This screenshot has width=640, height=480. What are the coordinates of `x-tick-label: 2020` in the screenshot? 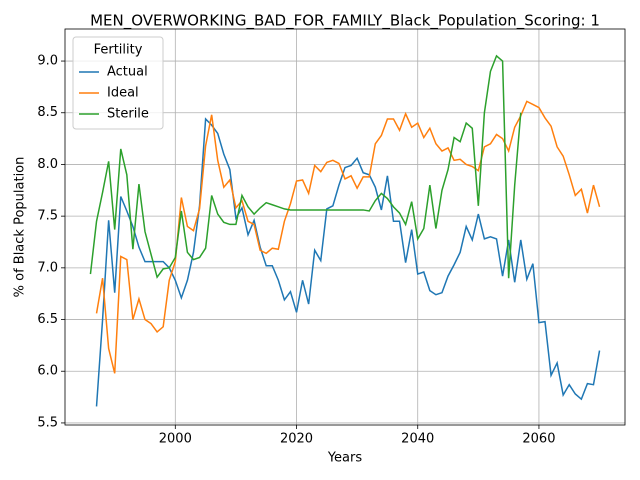 It's located at (296, 439).